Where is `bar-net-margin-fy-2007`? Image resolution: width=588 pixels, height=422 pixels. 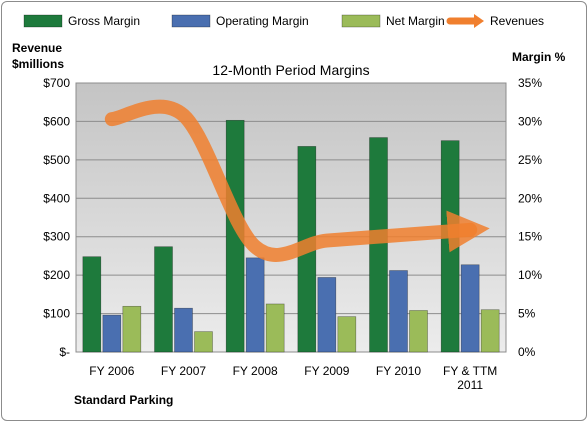 bar-net-margin-fy-2007 is located at coordinates (203, 342).